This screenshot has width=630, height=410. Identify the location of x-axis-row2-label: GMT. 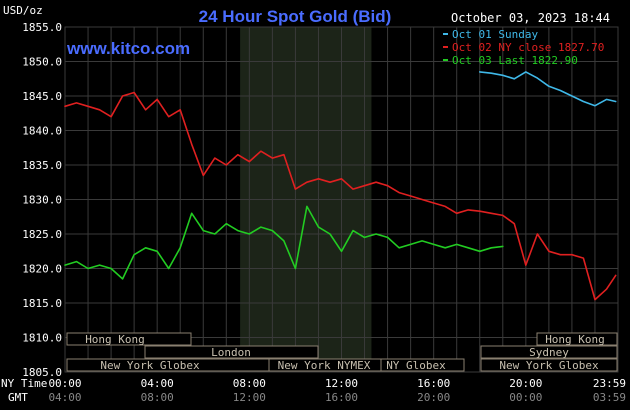
(18, 397).